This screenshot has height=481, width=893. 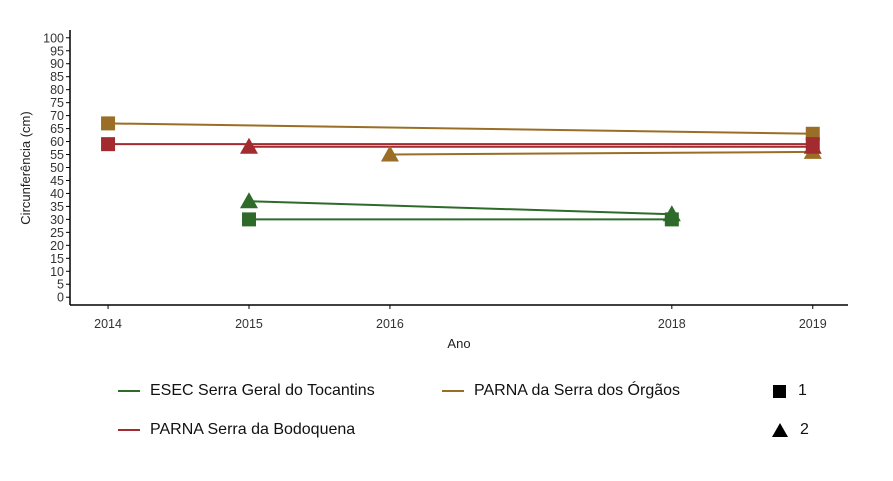 I want to click on y-tick-label: 85, so click(x=57, y=77).